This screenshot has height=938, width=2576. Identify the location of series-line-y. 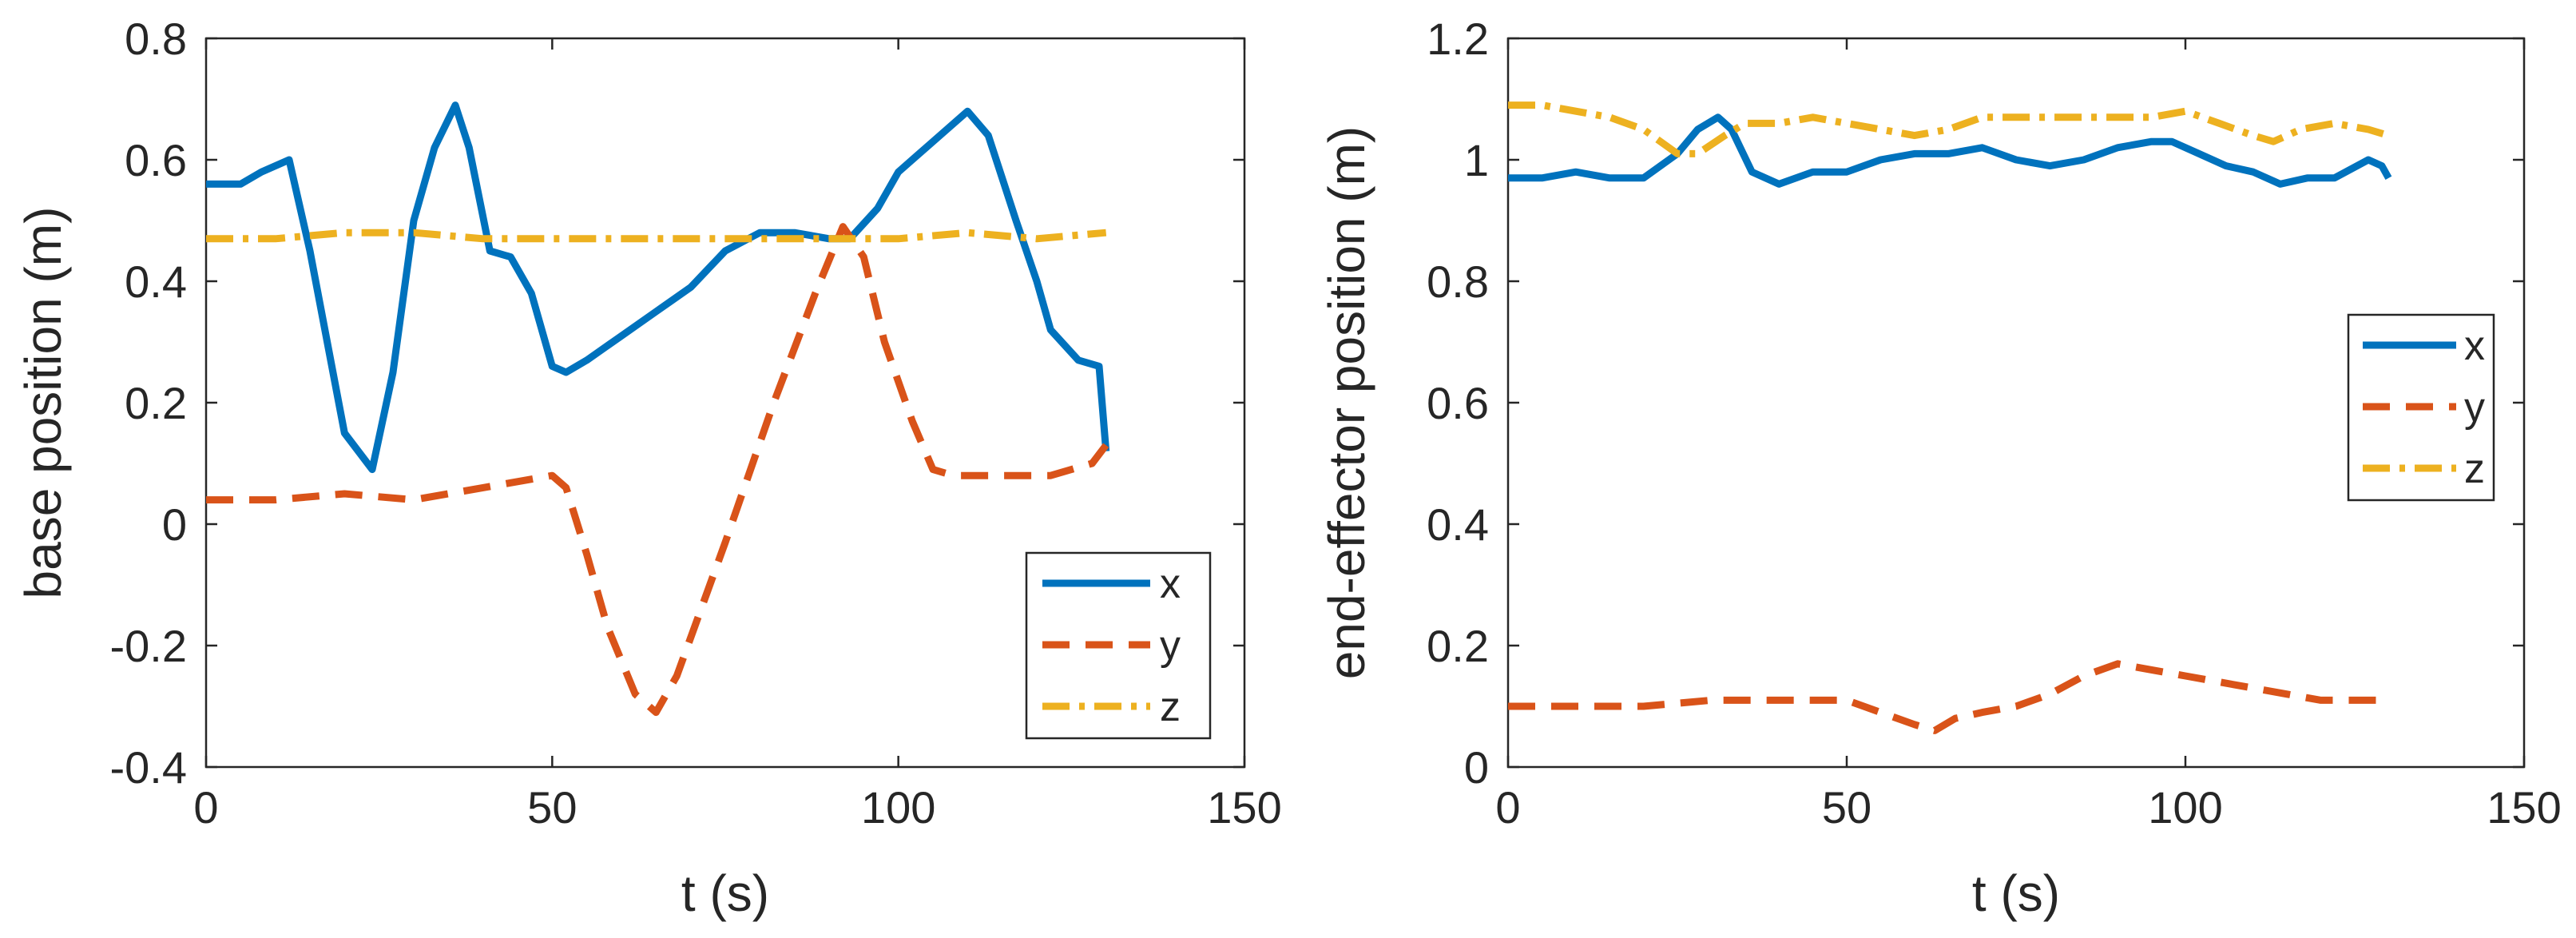
(1949, 697).